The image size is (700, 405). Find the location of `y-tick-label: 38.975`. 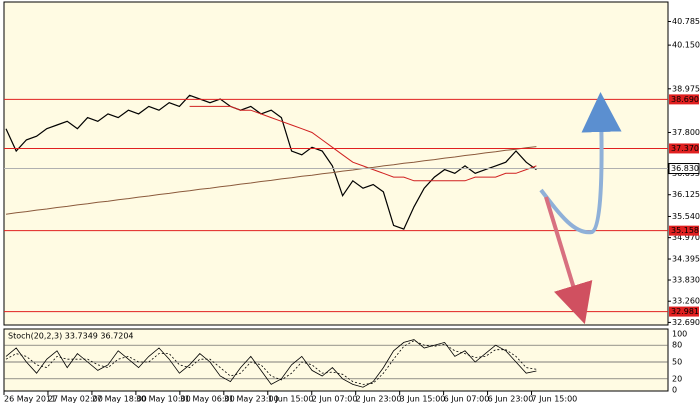

y-tick-label: 38.975 is located at coordinates (686, 88).